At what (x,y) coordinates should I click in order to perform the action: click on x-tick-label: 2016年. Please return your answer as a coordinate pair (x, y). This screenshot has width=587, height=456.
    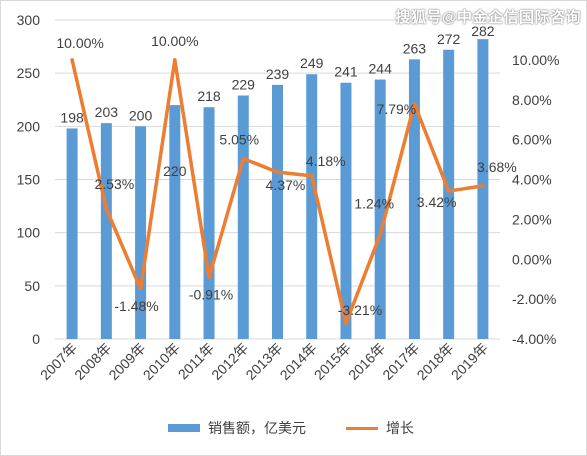
    Looking at the image, I should click on (366, 361).